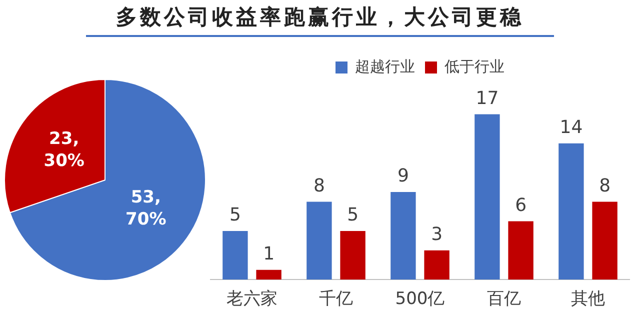 This screenshot has width=640, height=322. What do you see at coordinates (487, 98) in the screenshot?
I see `data-label: 17` at bounding box center [487, 98].